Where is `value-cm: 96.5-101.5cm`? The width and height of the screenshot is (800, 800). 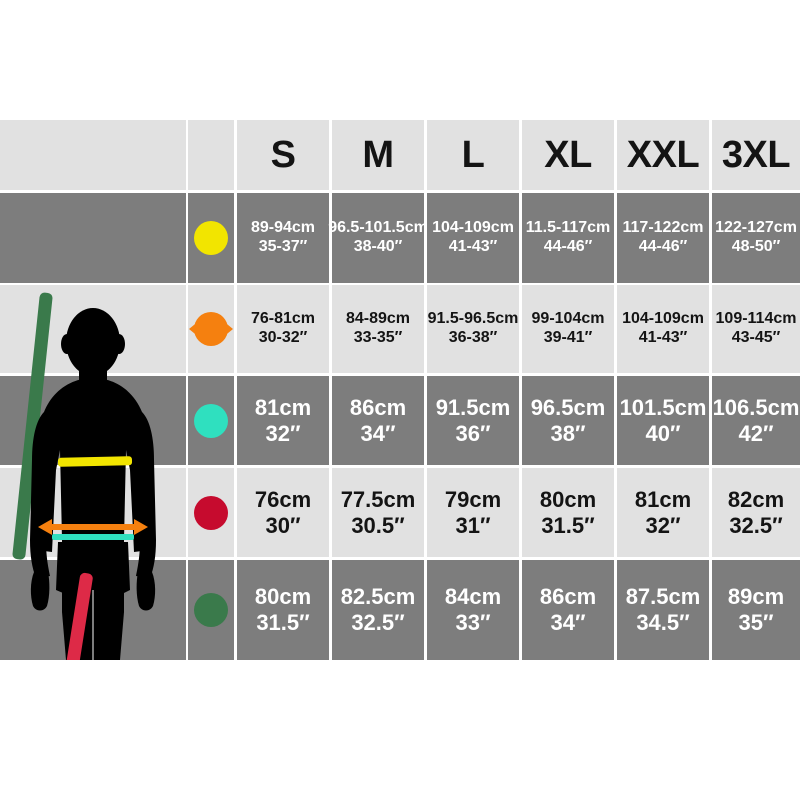
value-cm: 96.5-101.5cm is located at coordinates (378, 228).